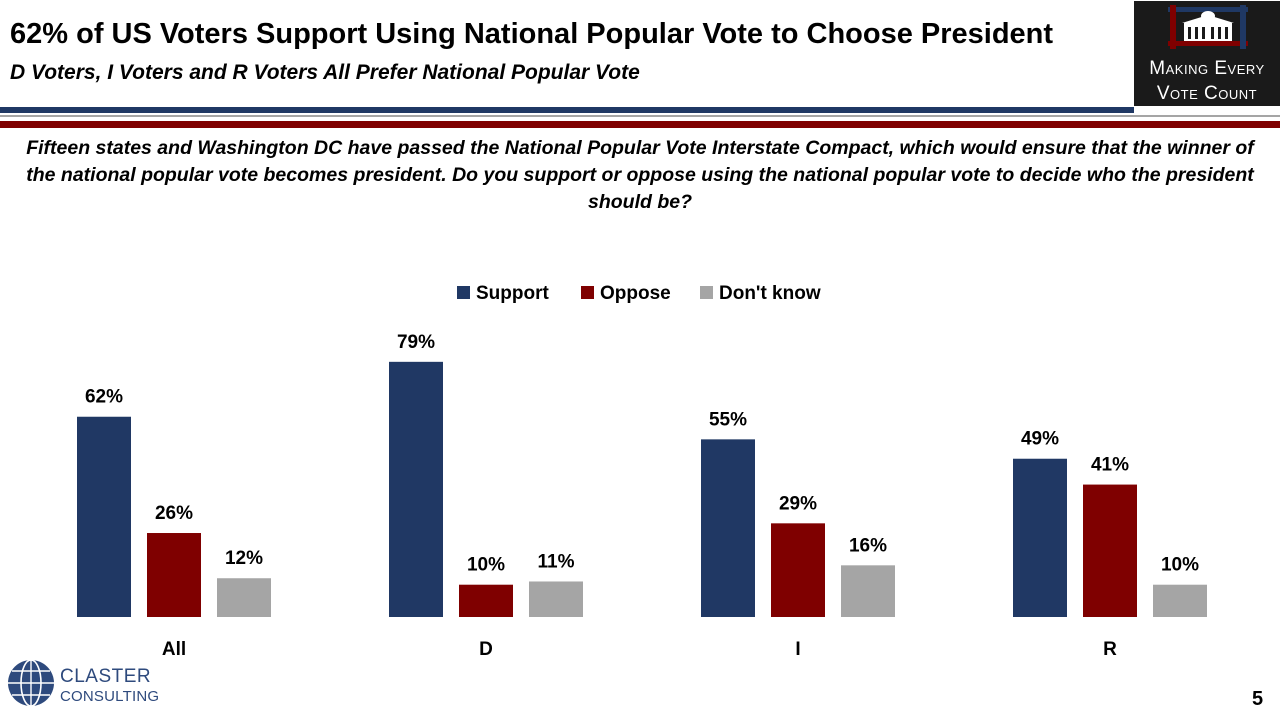  What do you see at coordinates (1110, 550) in the screenshot?
I see `bar-oppose-r` at bounding box center [1110, 550].